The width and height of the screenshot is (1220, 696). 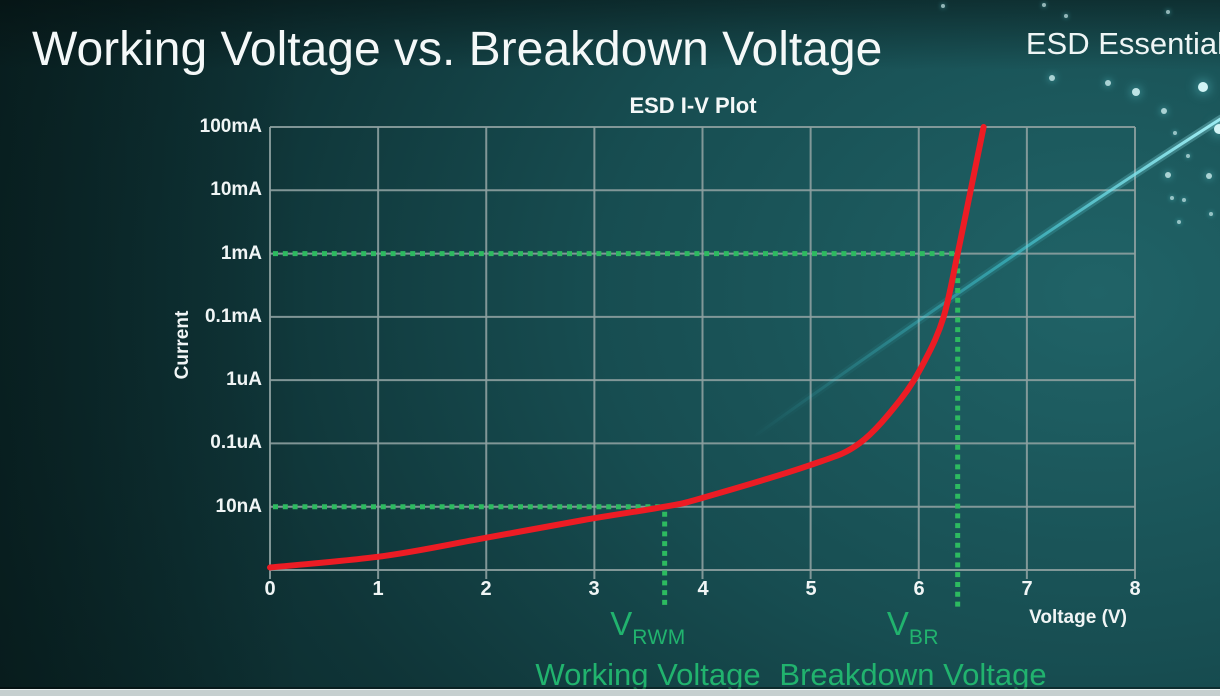 What do you see at coordinates (182, 345) in the screenshot?
I see `y-axis-title: Current` at bounding box center [182, 345].